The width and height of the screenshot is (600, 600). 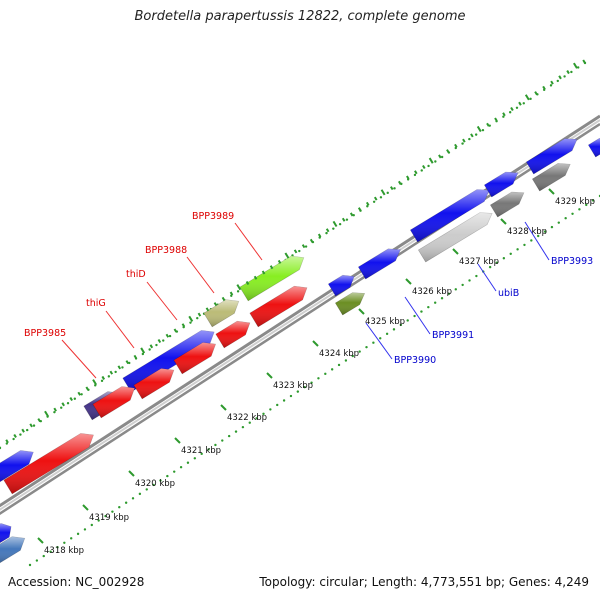 I want to click on scale-tick-label: 4329 kbp, so click(x=575, y=202).